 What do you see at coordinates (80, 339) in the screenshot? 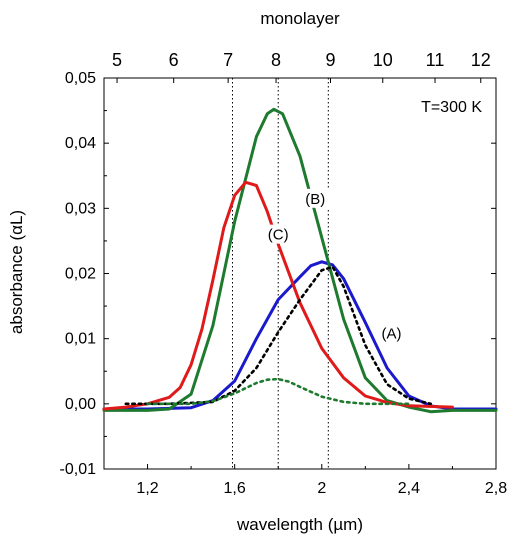
I see `y-tick-label: 0,01` at bounding box center [80, 339].